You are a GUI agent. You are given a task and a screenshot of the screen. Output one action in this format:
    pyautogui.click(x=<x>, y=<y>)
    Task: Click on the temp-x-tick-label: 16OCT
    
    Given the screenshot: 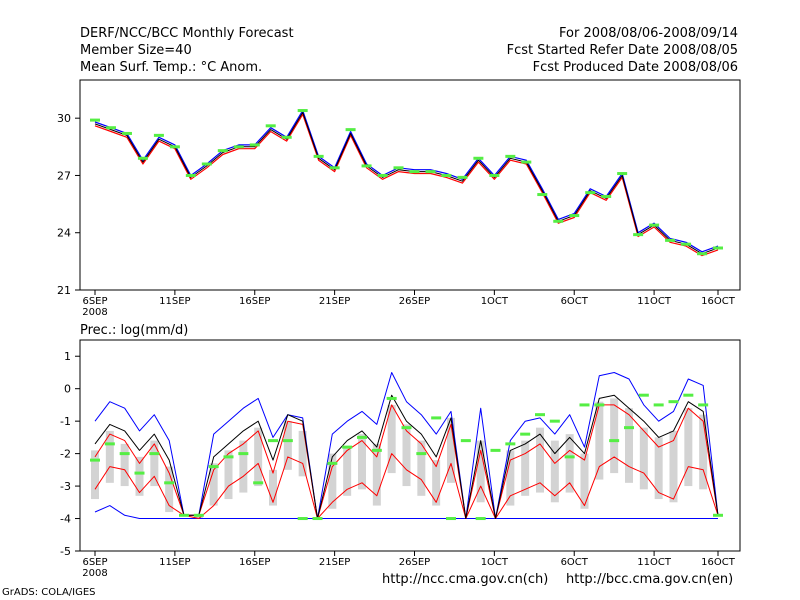 What is the action you would take?
    pyautogui.click(x=718, y=301)
    